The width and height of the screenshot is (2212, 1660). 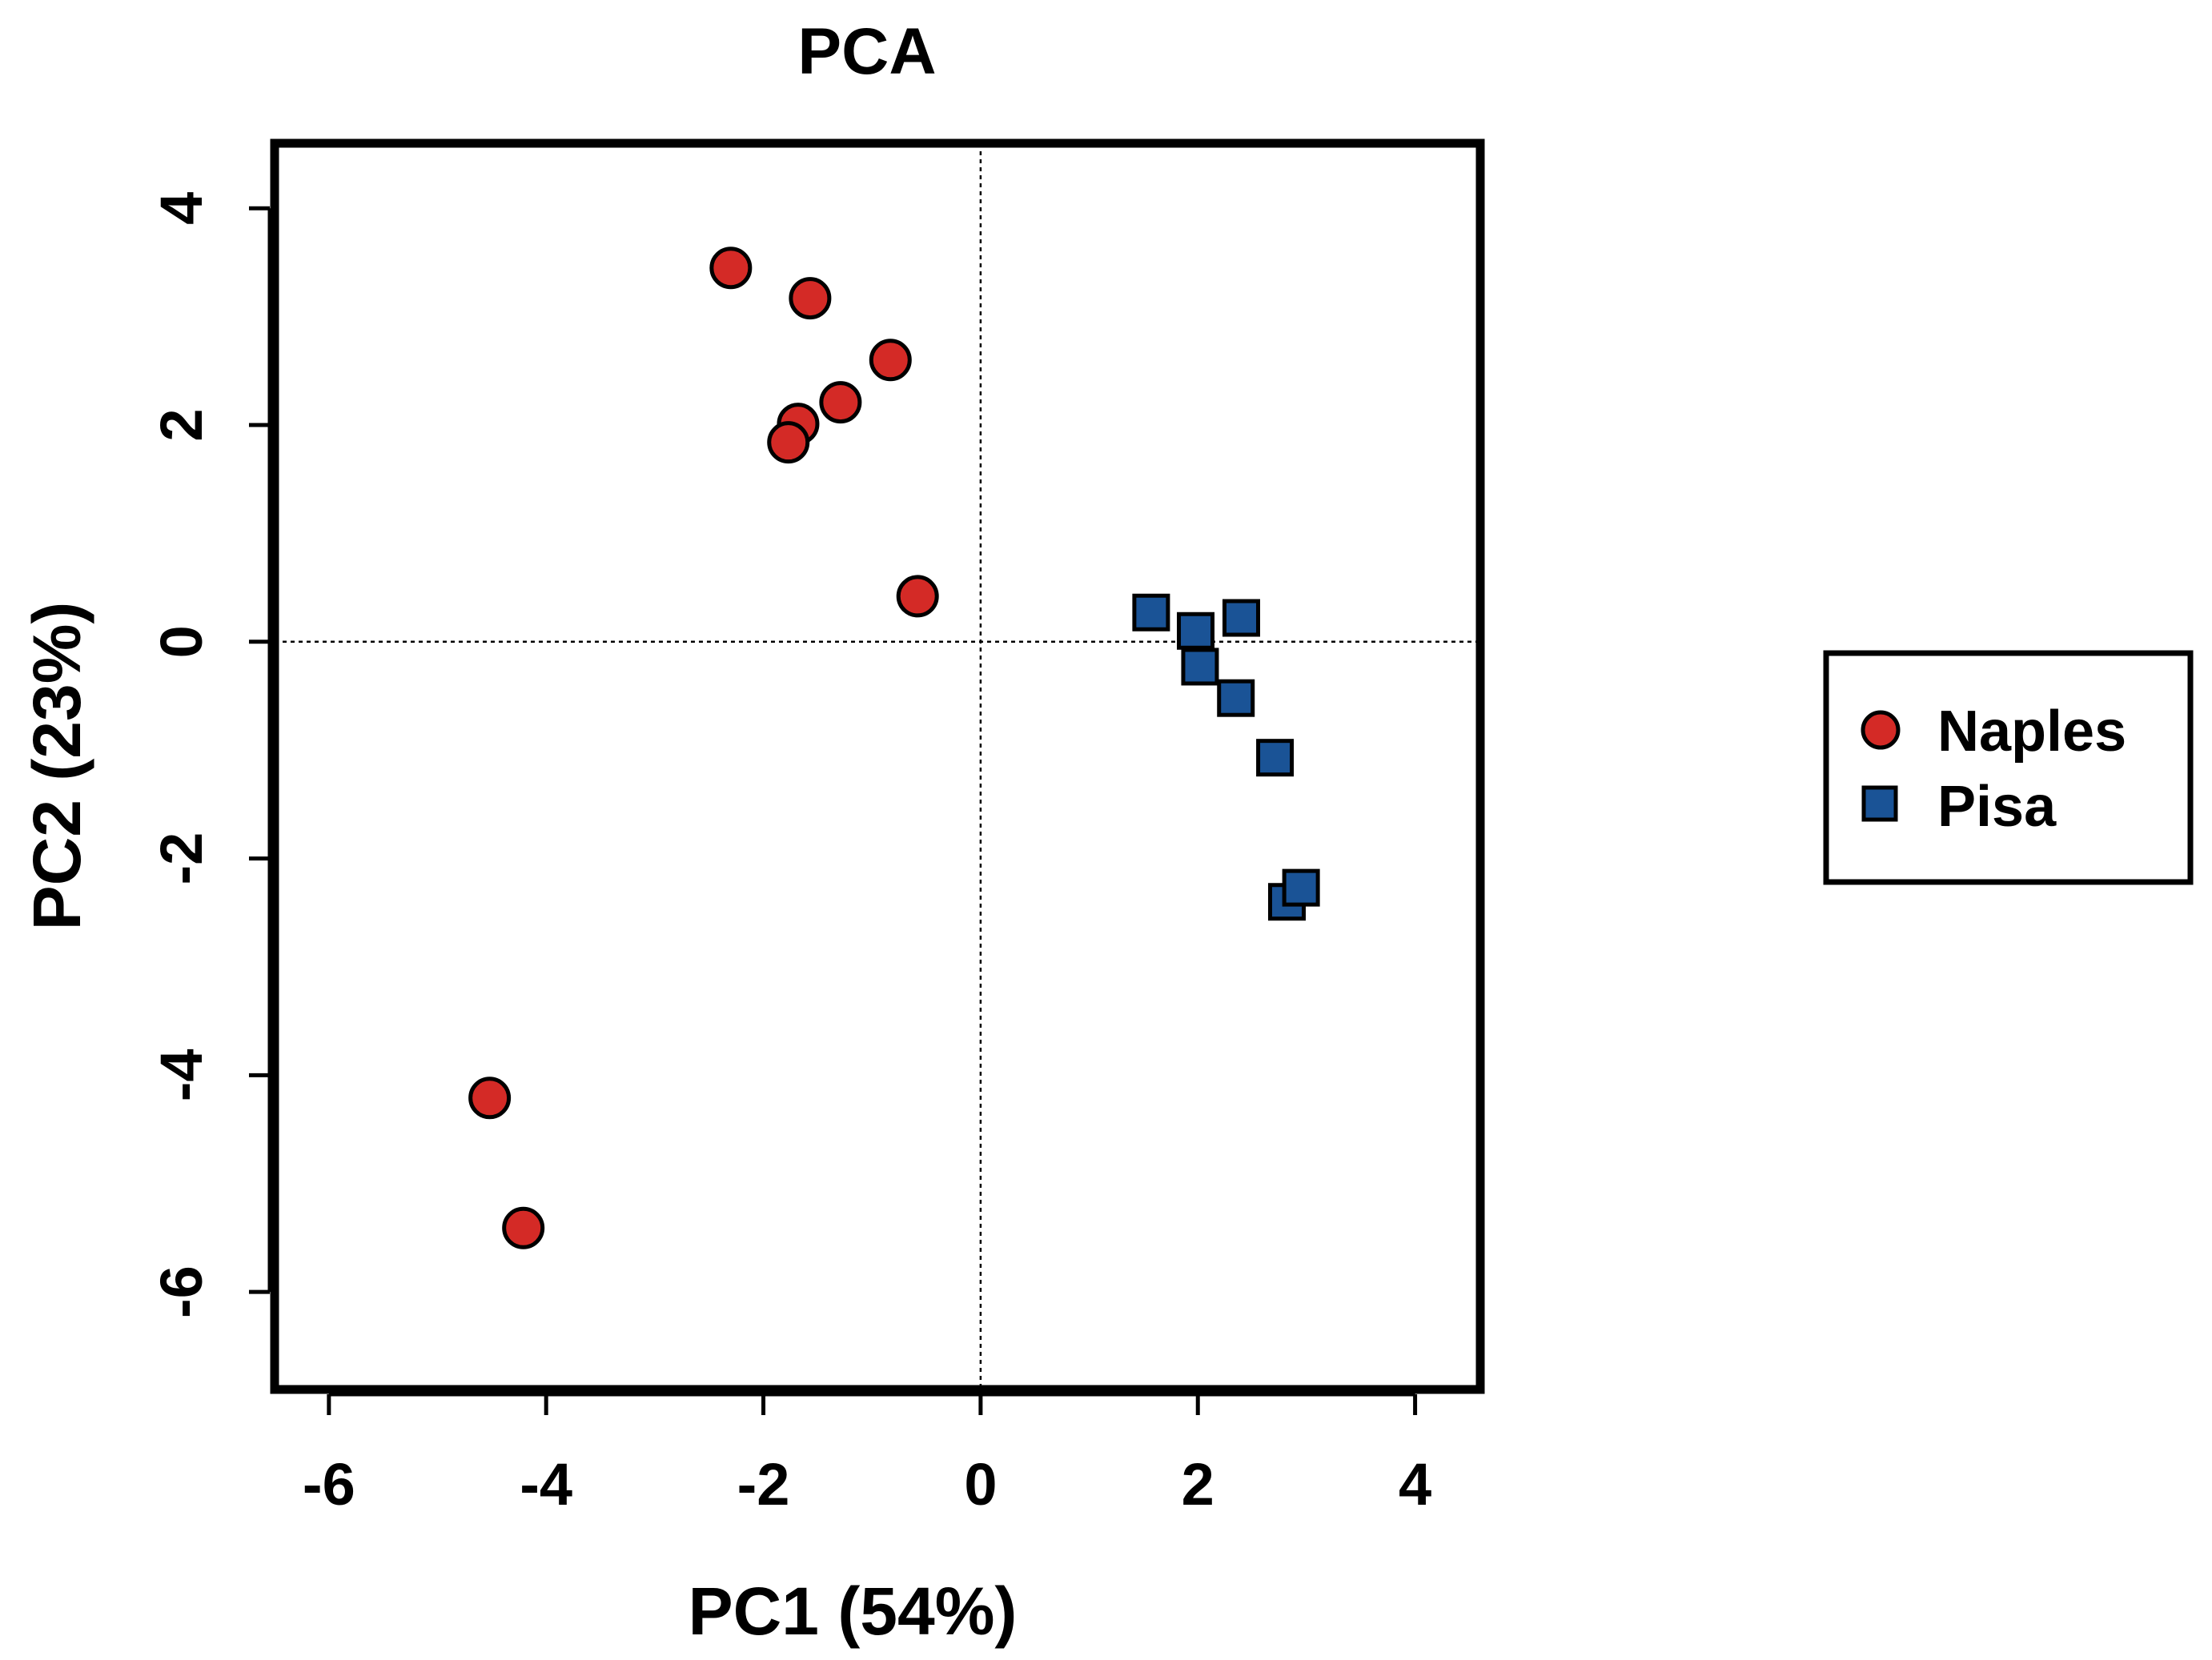 What do you see at coordinates (329, 1484) in the screenshot?
I see `x-tick-label: -6` at bounding box center [329, 1484].